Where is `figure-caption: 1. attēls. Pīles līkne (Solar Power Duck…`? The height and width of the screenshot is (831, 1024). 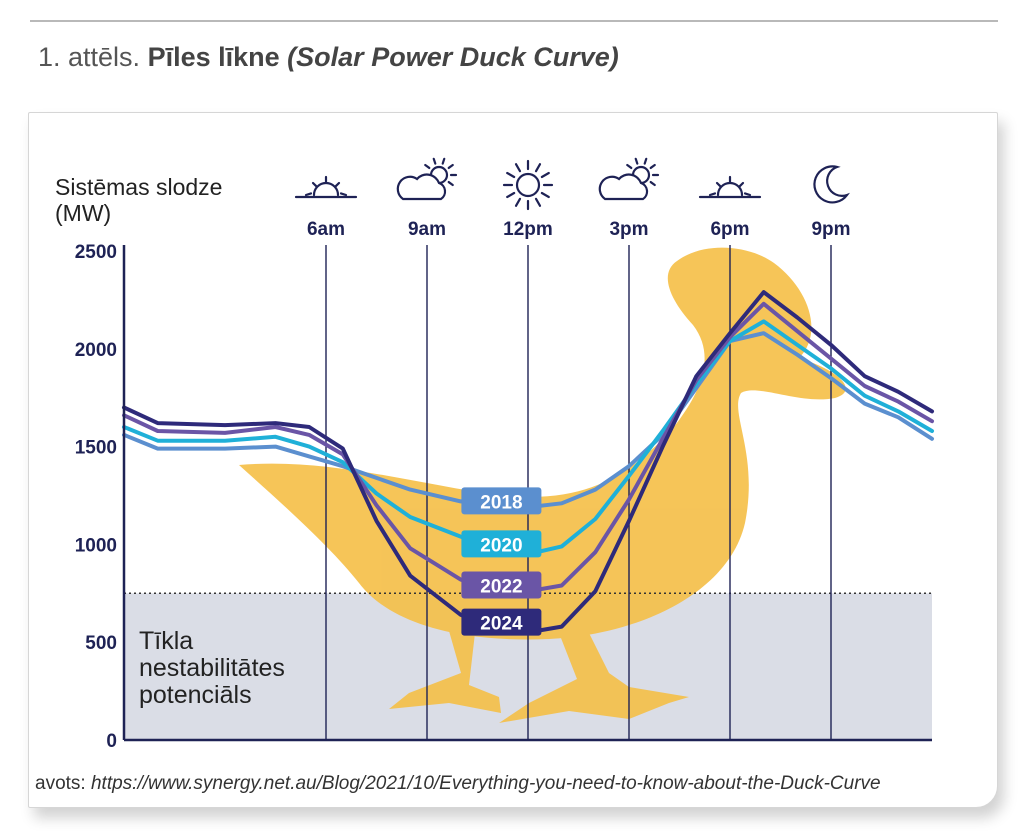
figure-caption: 1. attēls. Pīles līkne (Solar Power Duck… is located at coordinates (328, 57).